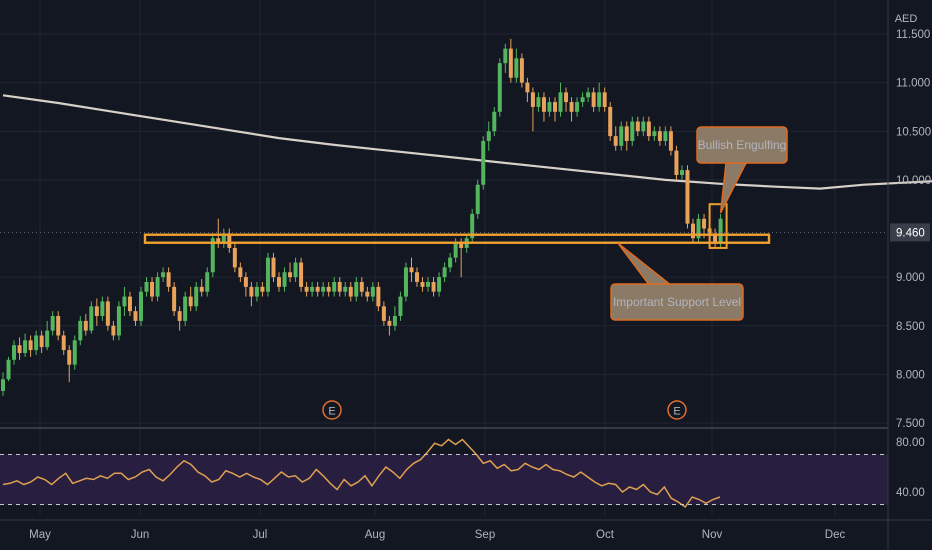  Describe the element at coordinates (835, 535) in the screenshot. I see `x-tick-label: Dec` at that location.